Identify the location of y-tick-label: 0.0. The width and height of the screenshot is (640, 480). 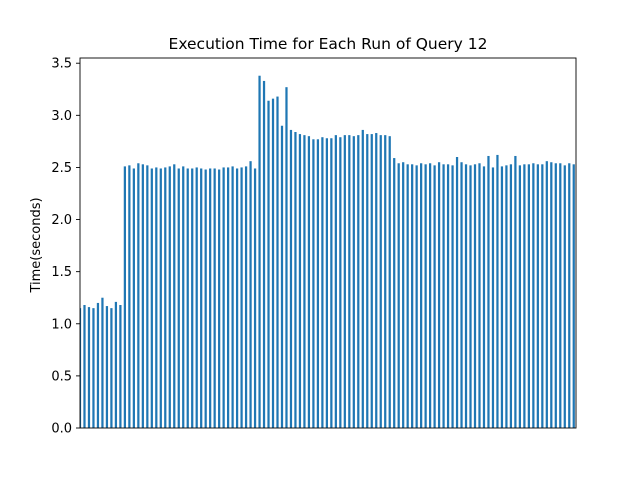
(61, 429).